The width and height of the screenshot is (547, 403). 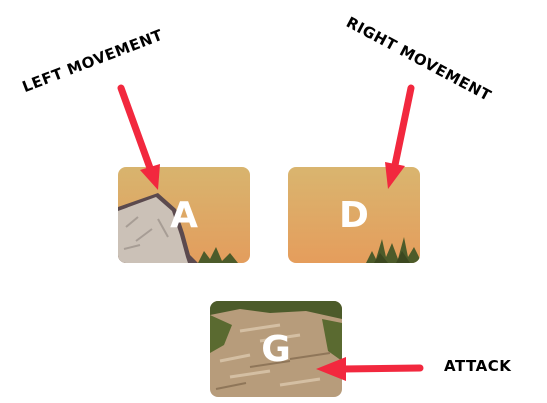 I want to click on key-a-background, so click(x=184, y=215).